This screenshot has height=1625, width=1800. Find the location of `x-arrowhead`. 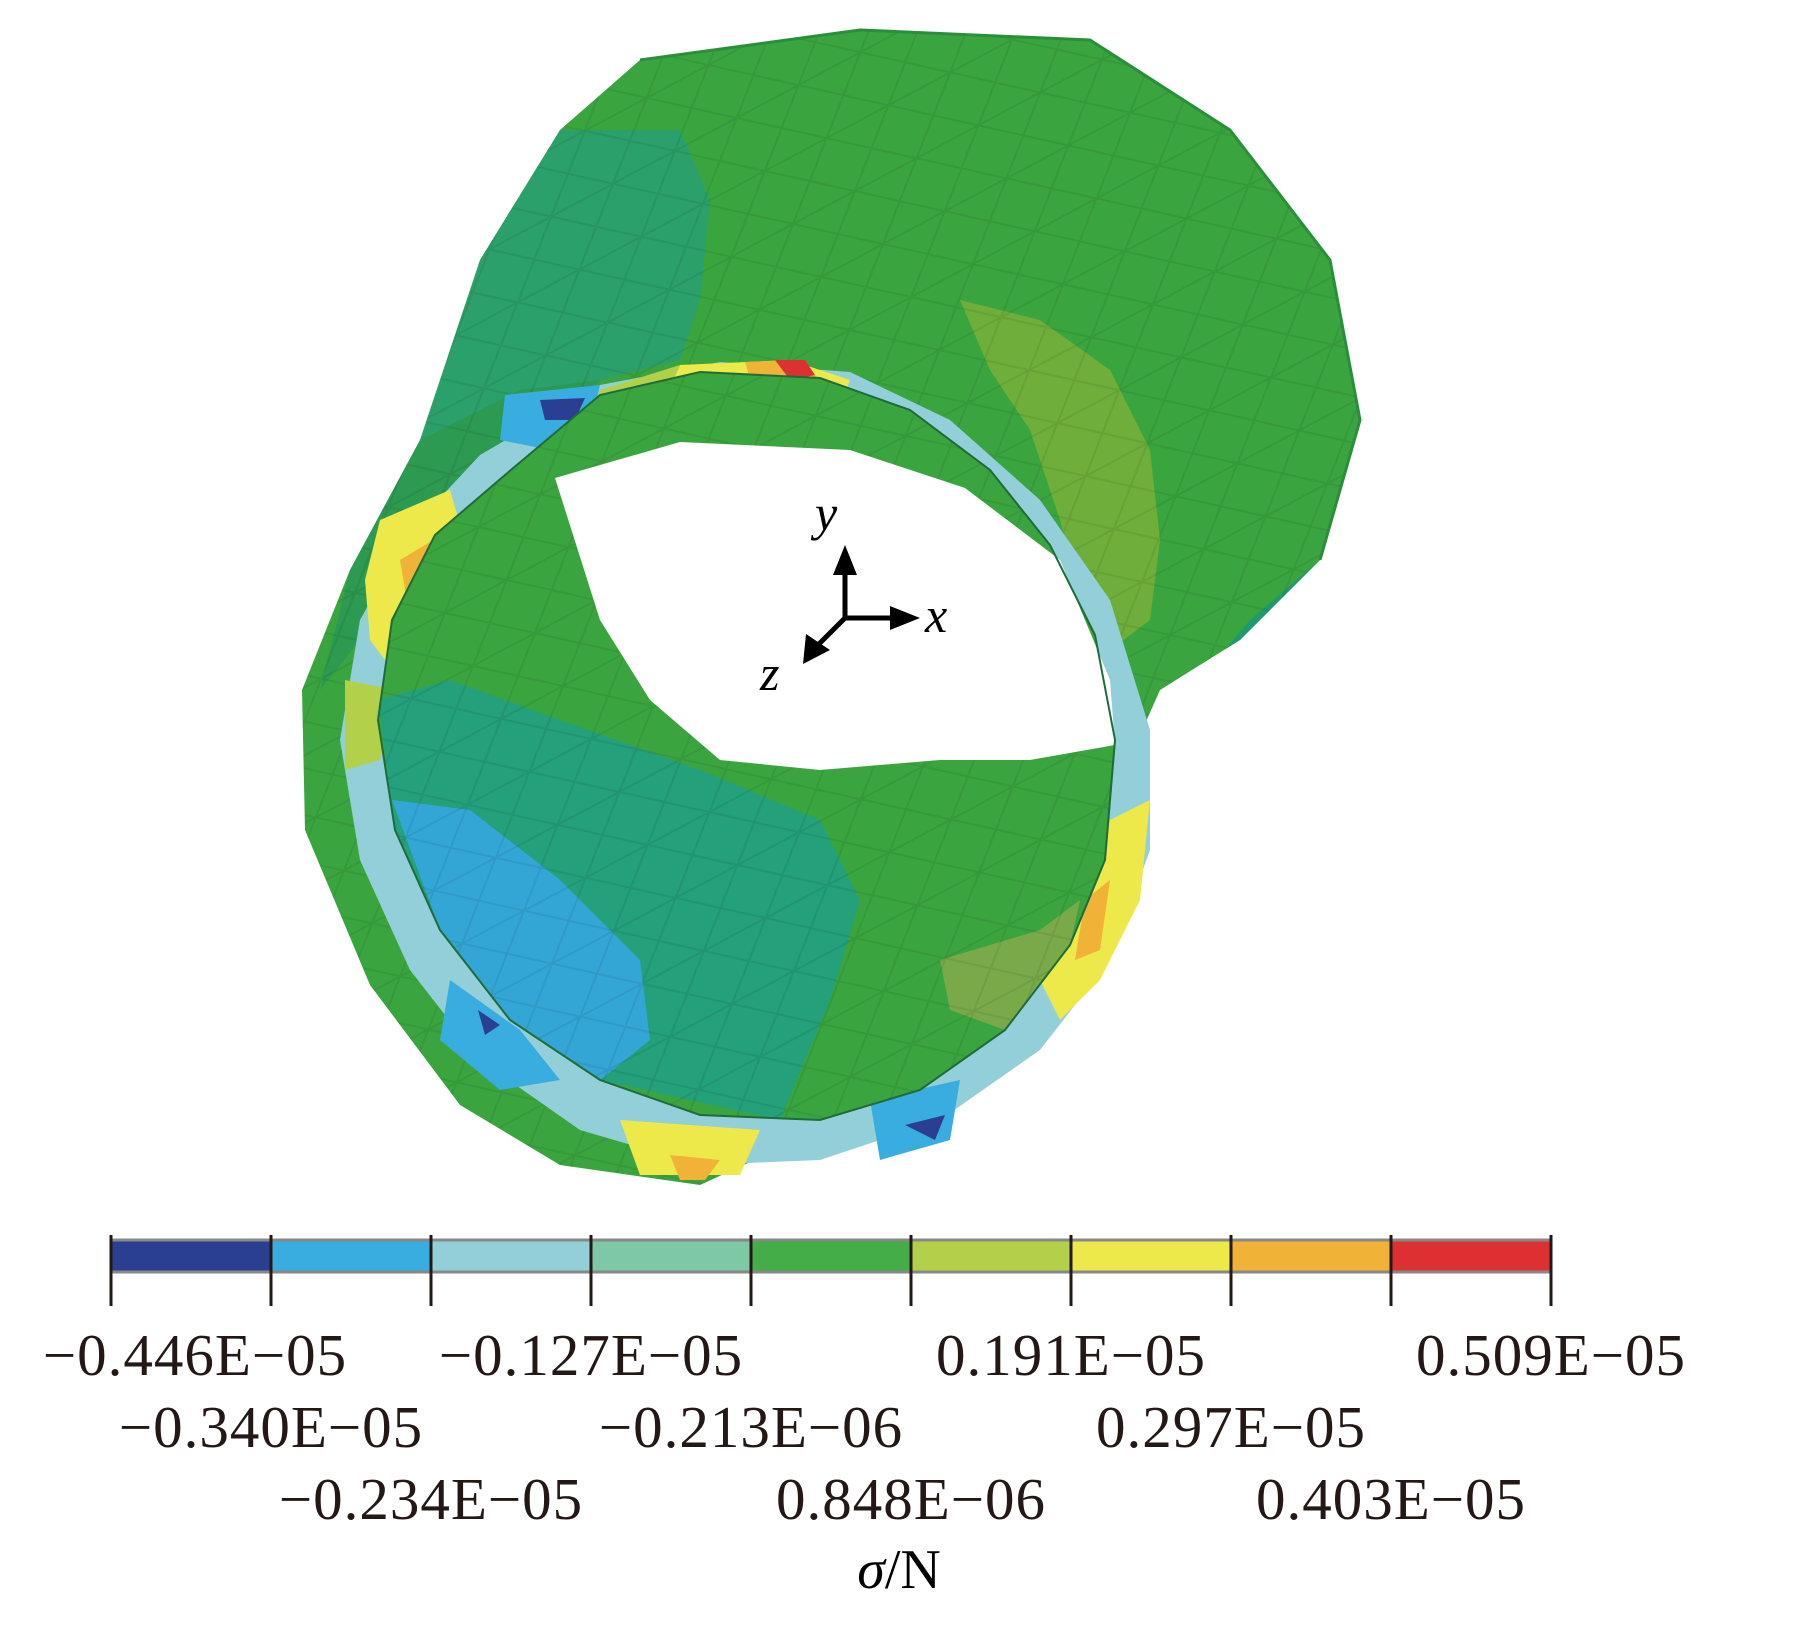

x-arrowhead is located at coordinates (905, 618).